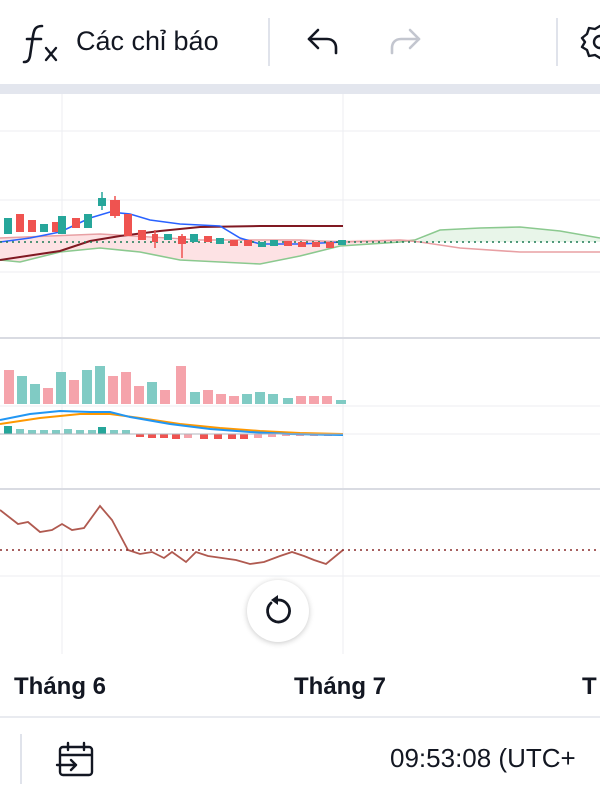  What do you see at coordinates (172, 535) in the screenshot?
I see `oscillator-line` at bounding box center [172, 535].